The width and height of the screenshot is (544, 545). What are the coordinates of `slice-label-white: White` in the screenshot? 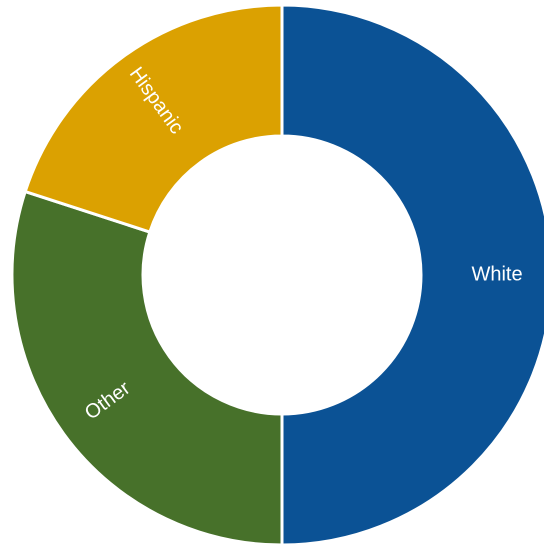 It's located at (496, 274).